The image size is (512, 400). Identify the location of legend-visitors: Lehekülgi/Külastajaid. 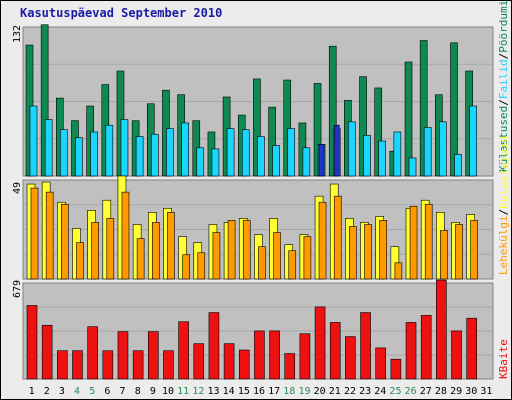
(503, 205).